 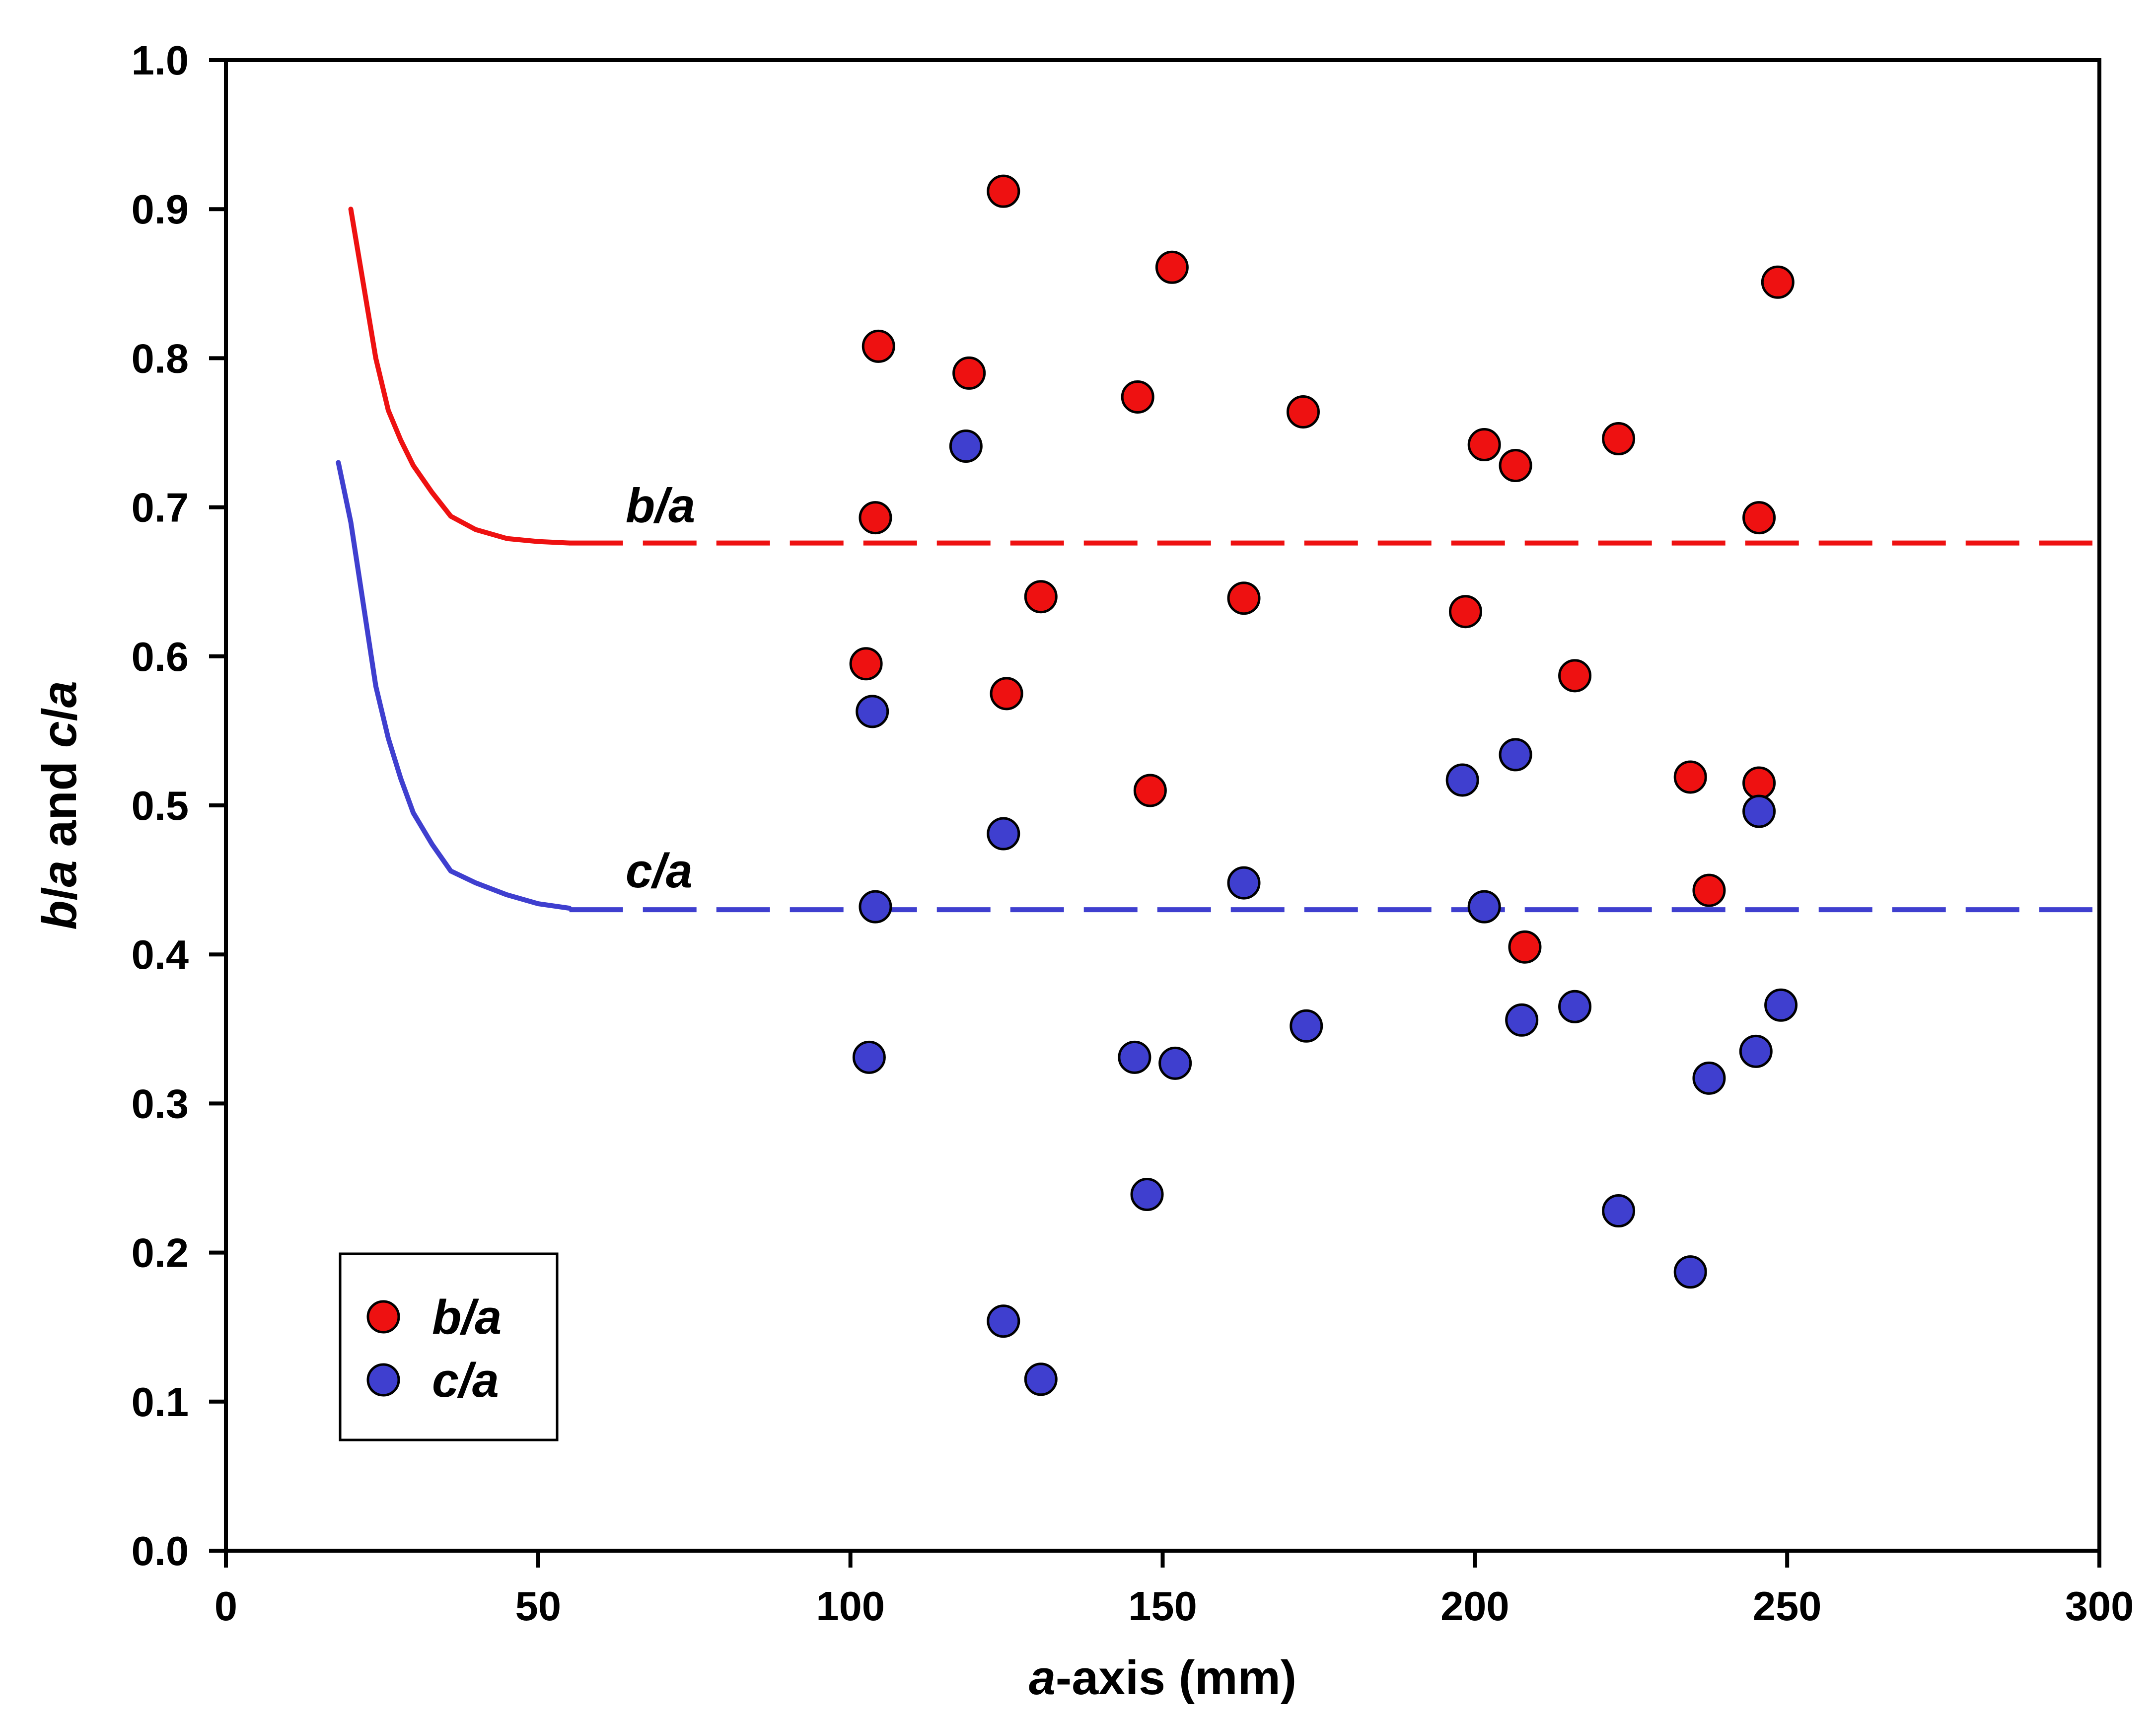 I want to click on y-tick-label: 0.5, so click(x=160, y=806).